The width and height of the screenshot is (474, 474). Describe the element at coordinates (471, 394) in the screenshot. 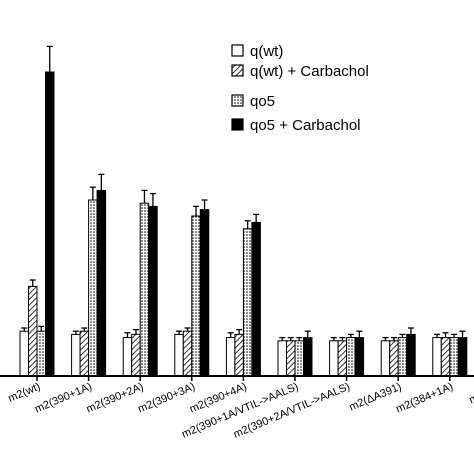

I see `x-tick-label: m2(384` at that location.